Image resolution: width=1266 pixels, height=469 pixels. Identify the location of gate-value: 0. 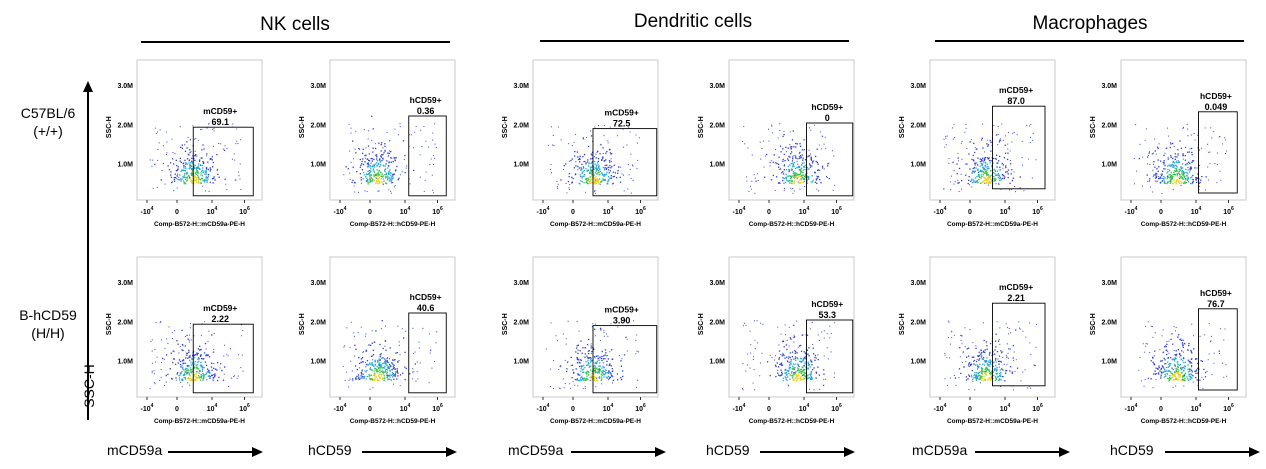
(827, 118).